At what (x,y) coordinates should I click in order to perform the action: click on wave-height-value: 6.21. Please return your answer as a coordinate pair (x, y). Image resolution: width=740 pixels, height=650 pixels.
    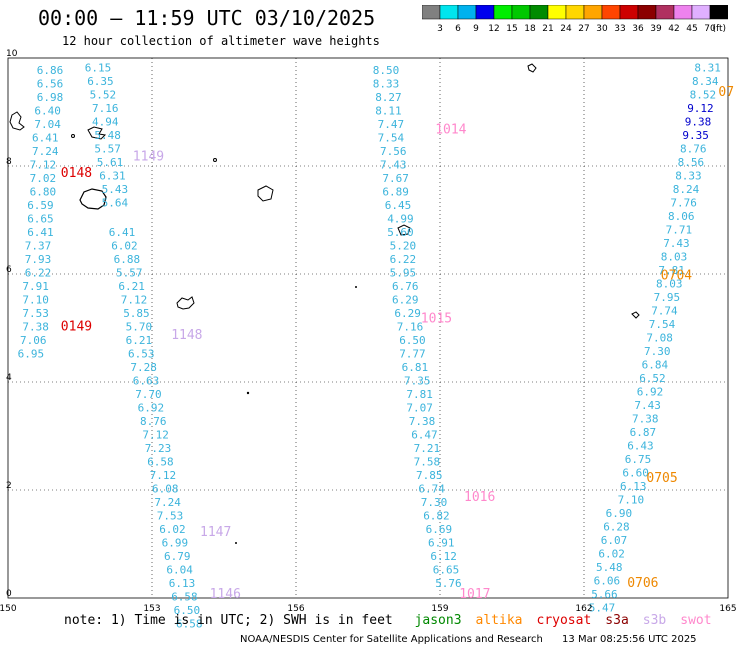
    Looking at the image, I should click on (131, 286).